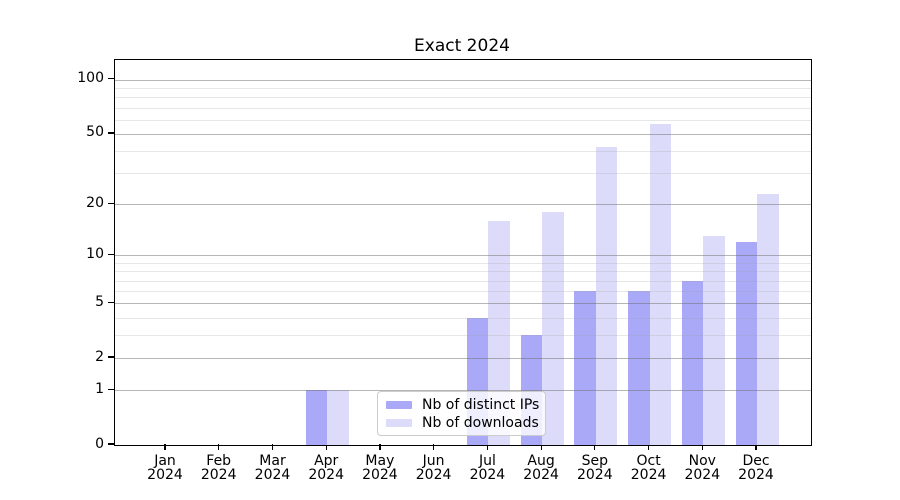 The width and height of the screenshot is (900, 500). What do you see at coordinates (648, 460) in the screenshot?
I see `month-name: Oct` at bounding box center [648, 460].